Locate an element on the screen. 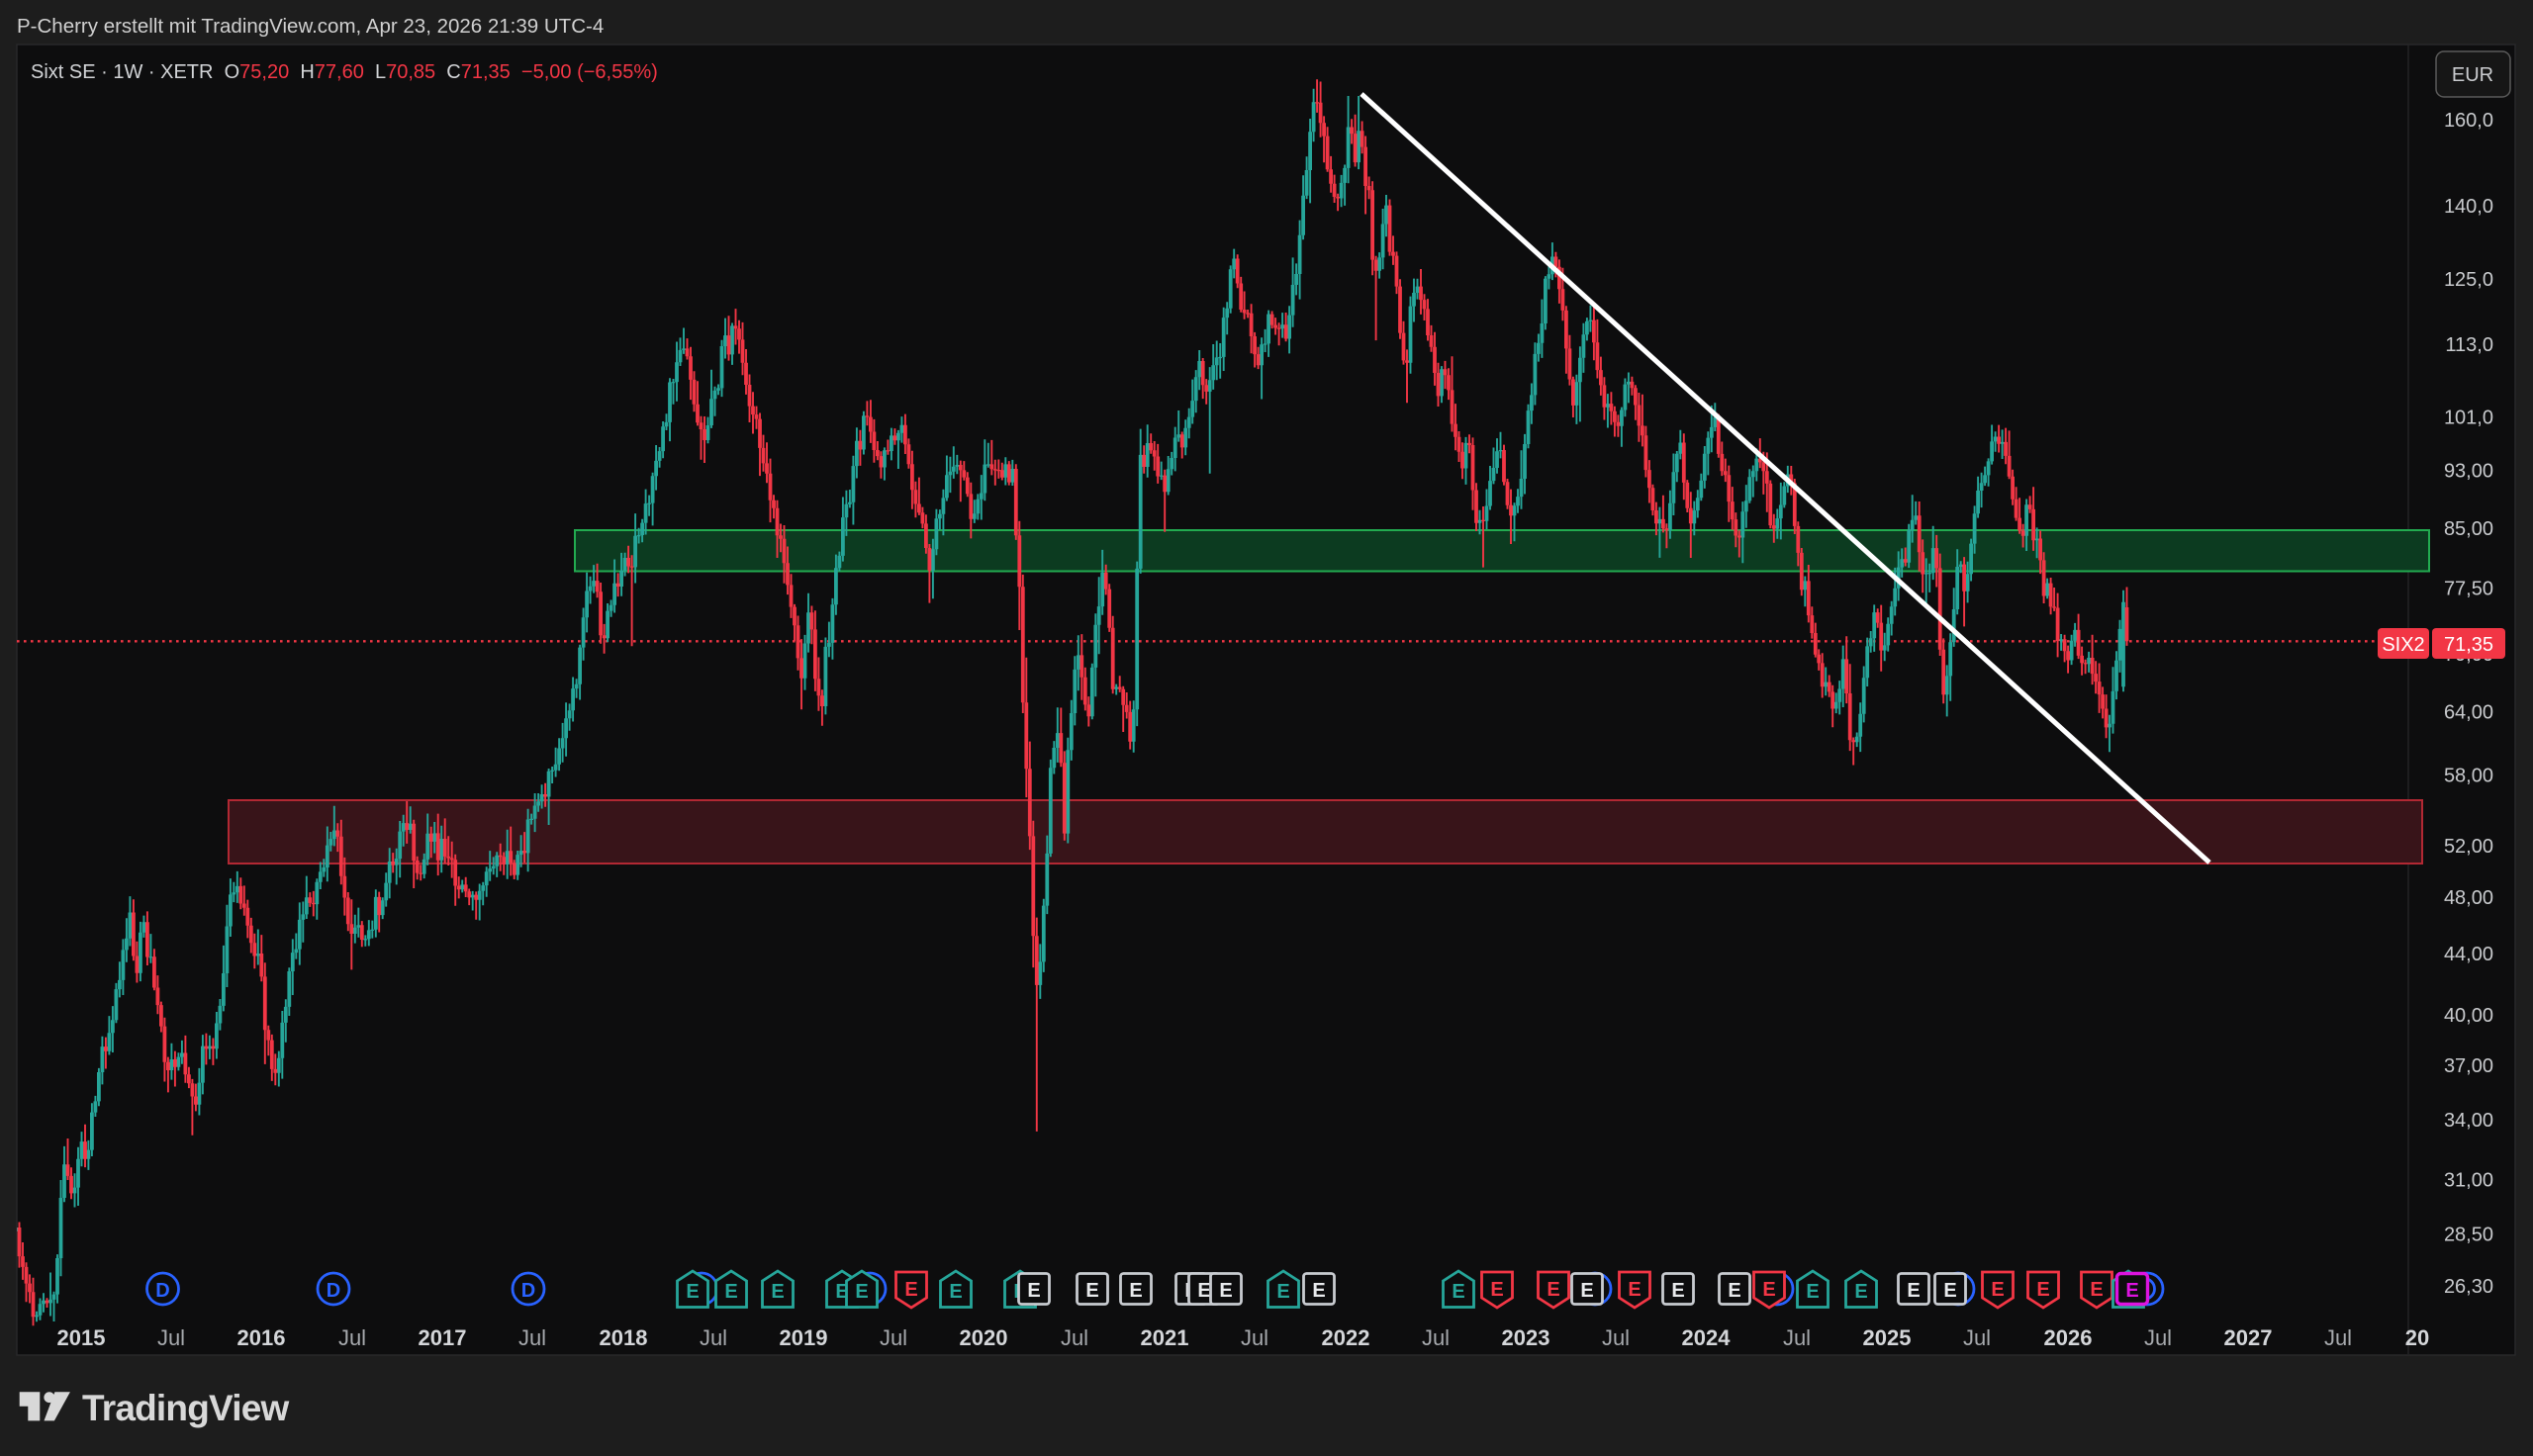 The width and height of the screenshot is (2533, 1456). svg-text: 77,50 is located at coordinates (2468, 588).